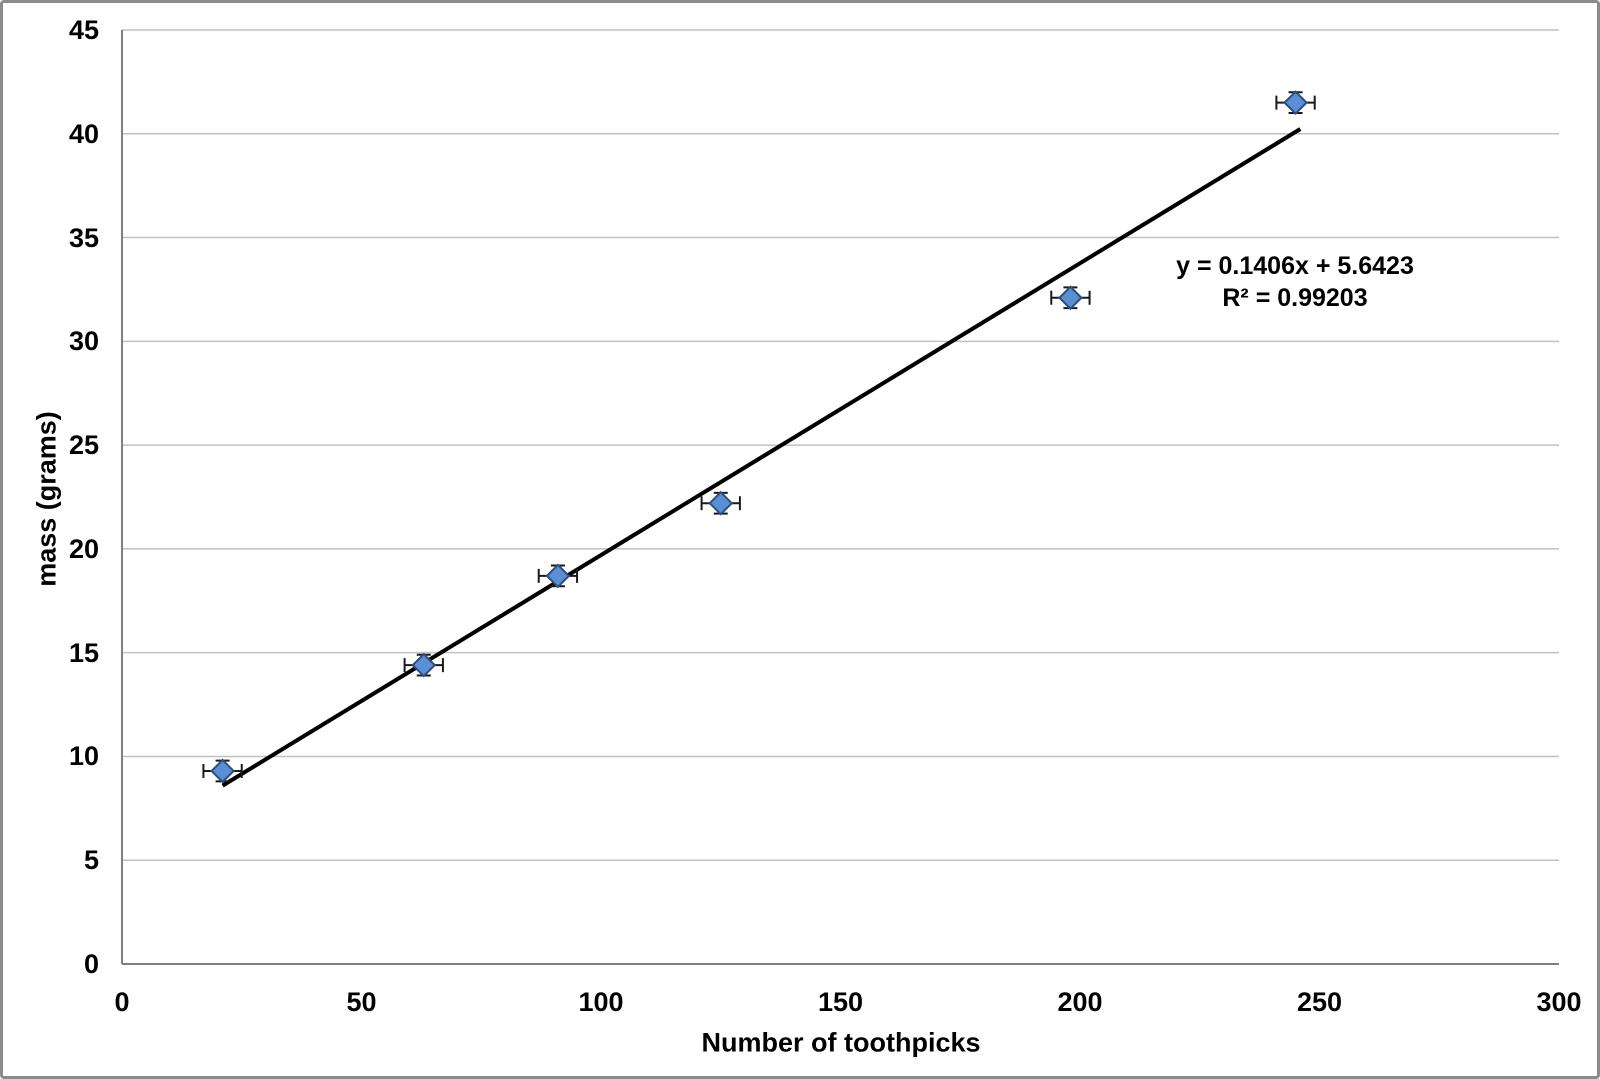 This screenshot has width=1600, height=1079. I want to click on trendline-equation-line1: y = 0.1406x + 5.6423, so click(1295, 266).